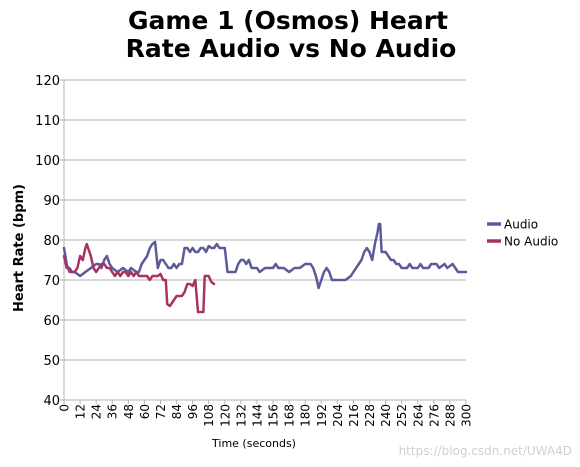 Image resolution: width=580 pixels, height=467 pixels. Describe the element at coordinates (522, 233) in the screenshot. I see `legend: Audio No Audio` at that location.